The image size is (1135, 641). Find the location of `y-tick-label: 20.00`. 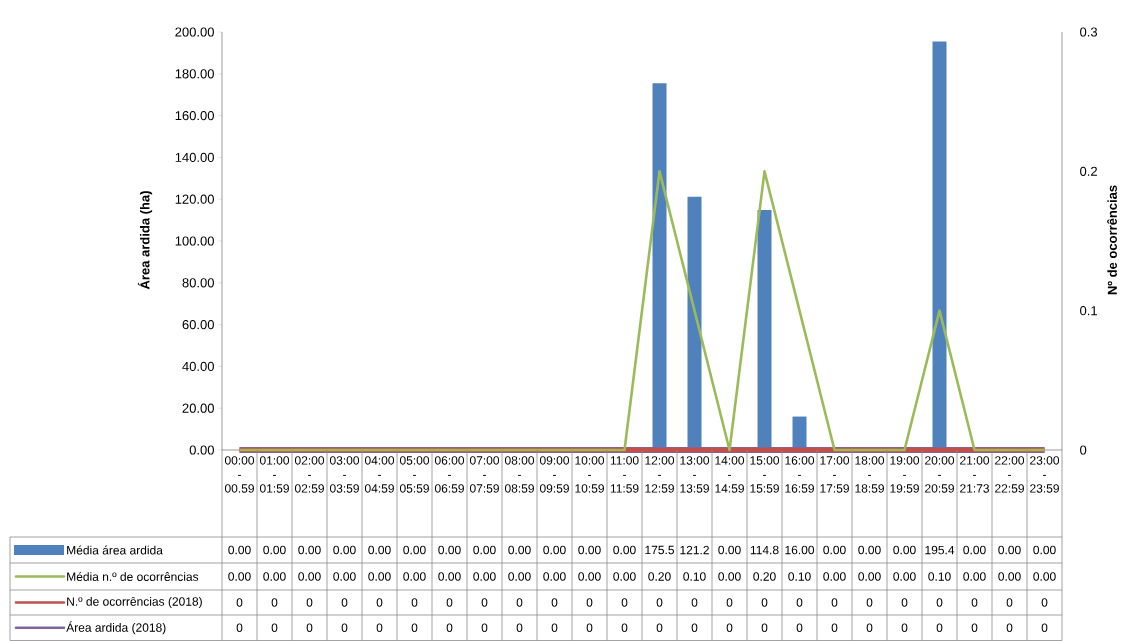

y-tick-label: 20.00 is located at coordinates (198, 408).